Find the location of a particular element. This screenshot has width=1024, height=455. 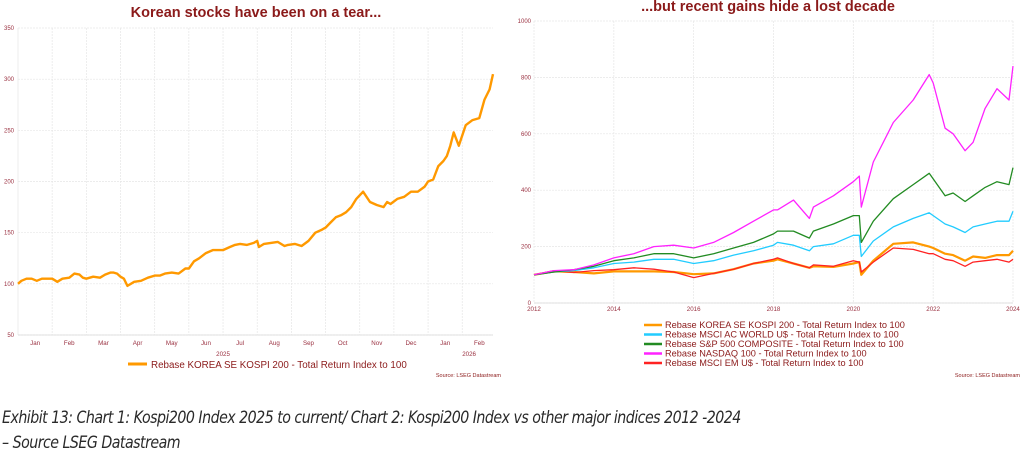

chart2-xtick-label: 2018 is located at coordinates (774, 309).